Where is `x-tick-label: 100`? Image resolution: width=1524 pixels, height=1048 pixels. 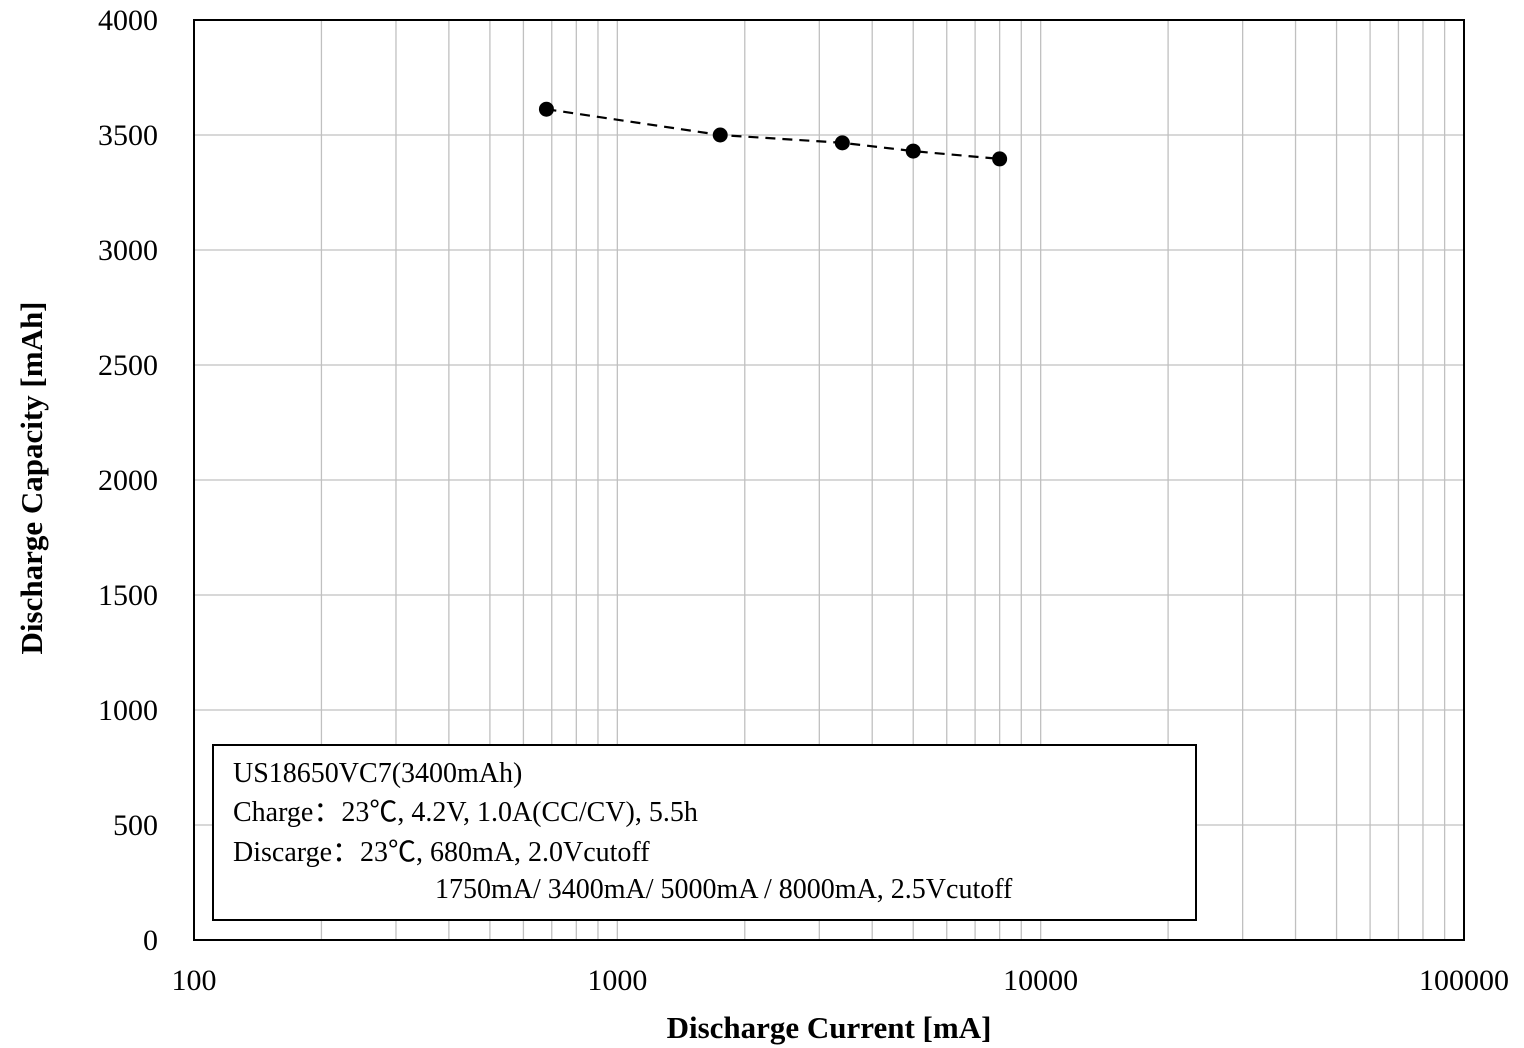 x-tick-label: 100 is located at coordinates (194, 980).